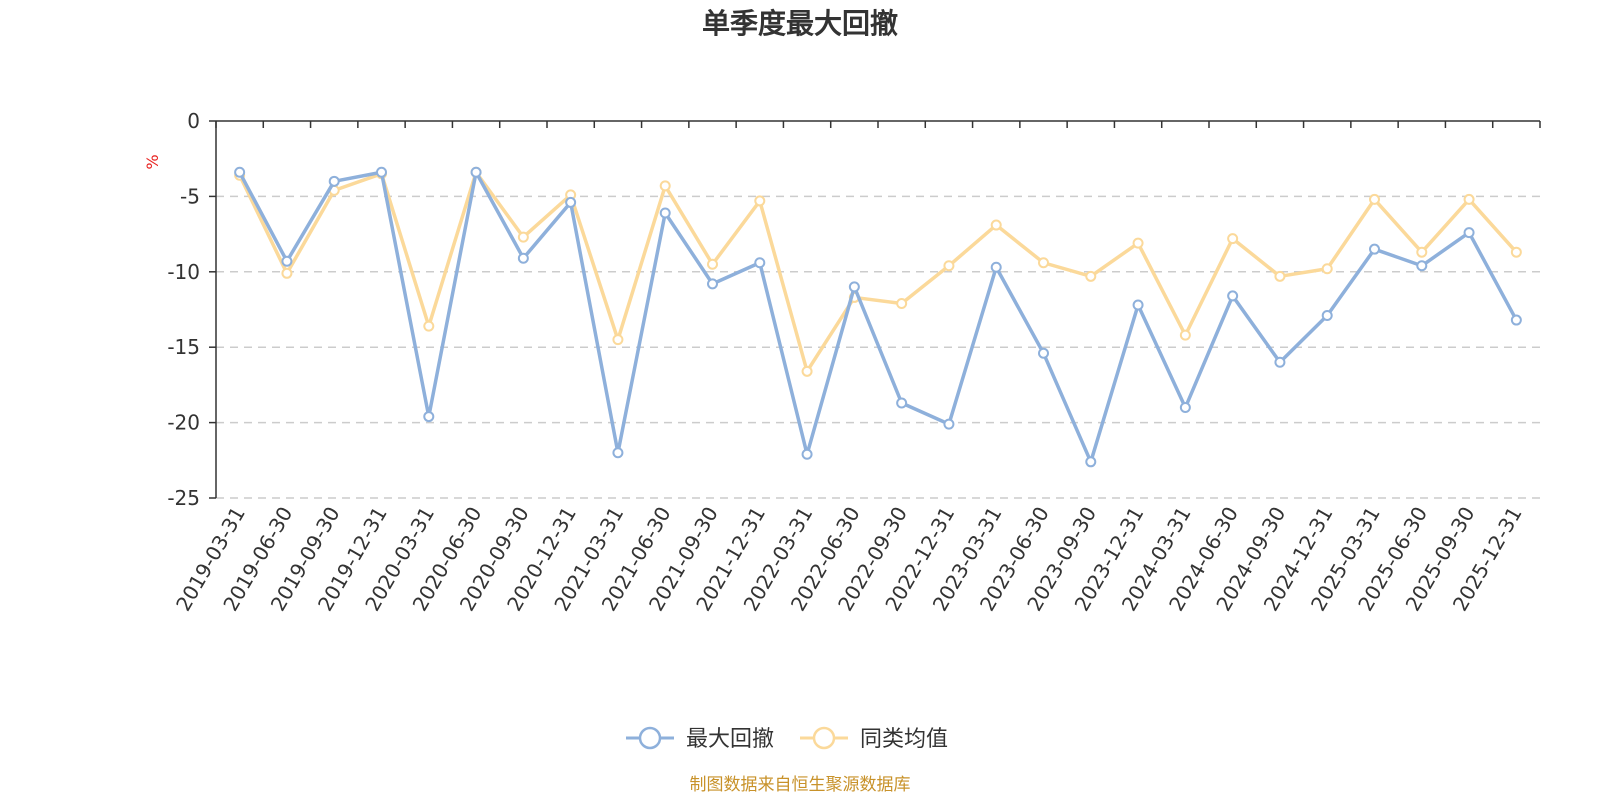 The height and width of the screenshot is (800, 1600). What do you see at coordinates (152, 161) in the screenshot?
I see `y-axis-unit: %` at bounding box center [152, 161].